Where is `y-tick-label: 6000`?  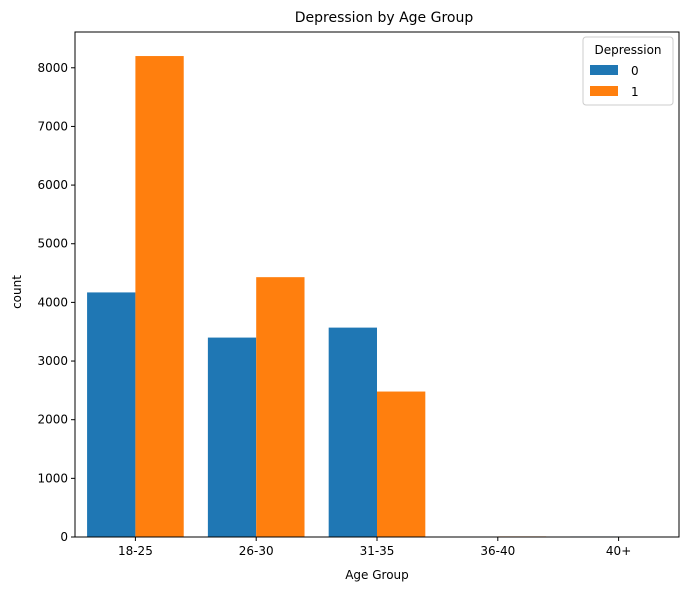
y-tick-label: 6000 is located at coordinates (52, 185).